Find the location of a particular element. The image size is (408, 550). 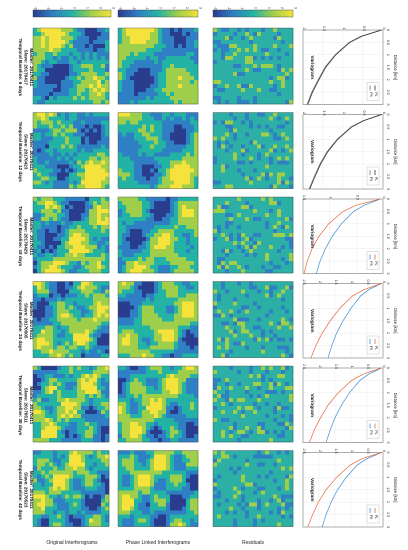

colorbar-tick-label: -2 is located at coordinates (229, 7).